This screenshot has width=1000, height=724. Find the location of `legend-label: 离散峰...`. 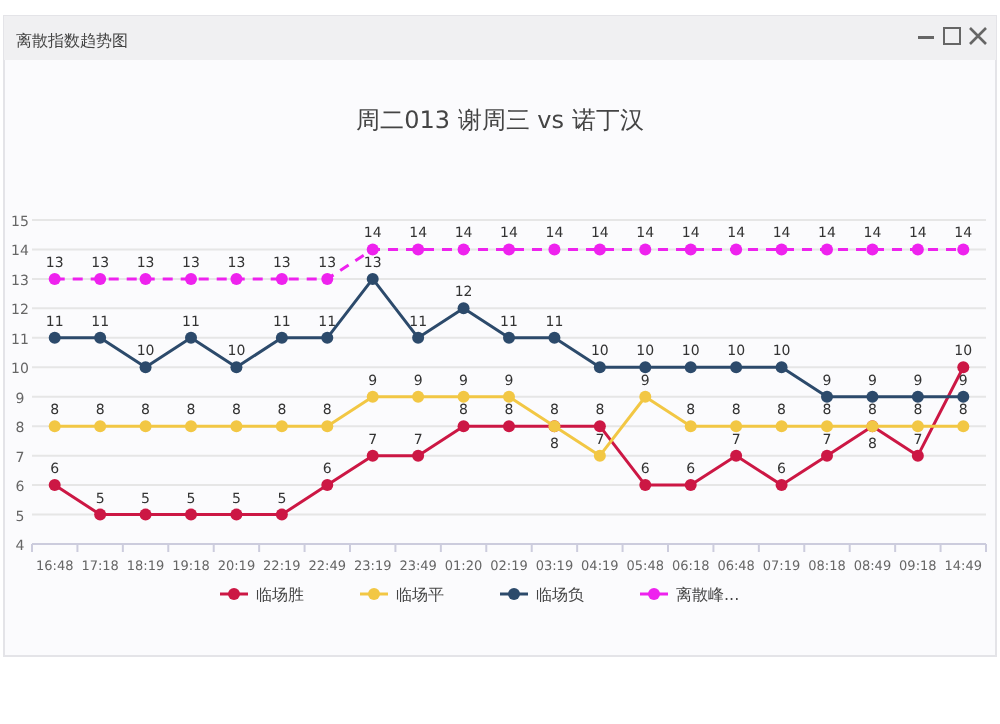

legend-label: 离散峰... is located at coordinates (708, 595).